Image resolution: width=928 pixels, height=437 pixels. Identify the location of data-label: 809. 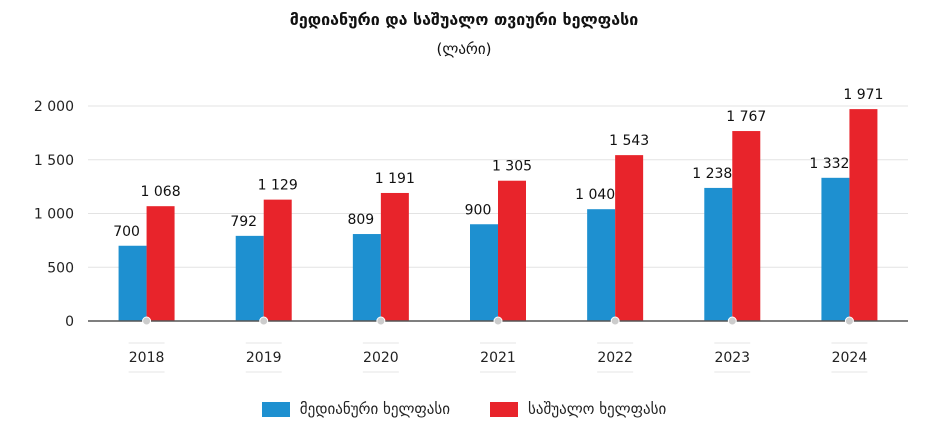
(360, 220).